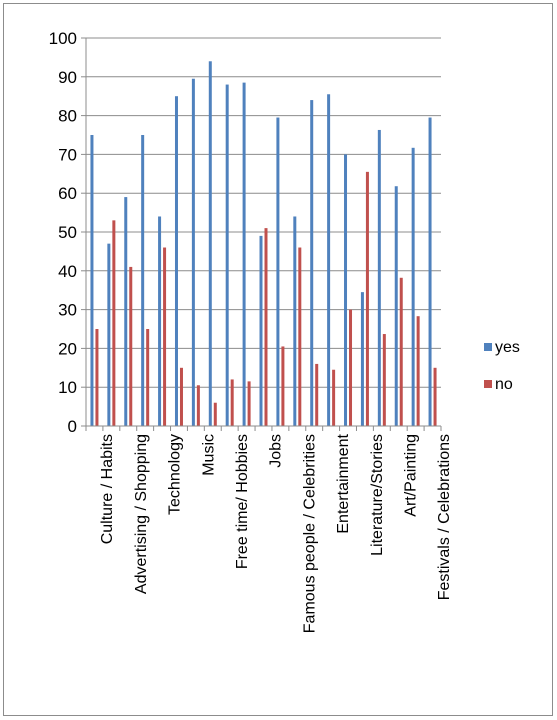 The width and height of the screenshot is (557, 720). I want to click on legend-swatch-yes, so click(488, 347).